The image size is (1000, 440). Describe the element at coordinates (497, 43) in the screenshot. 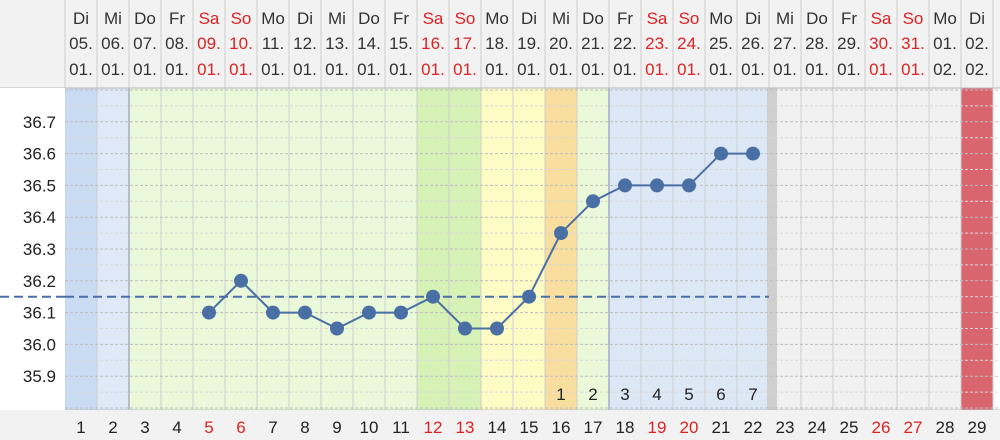

I see `header-day: 18.` at that location.